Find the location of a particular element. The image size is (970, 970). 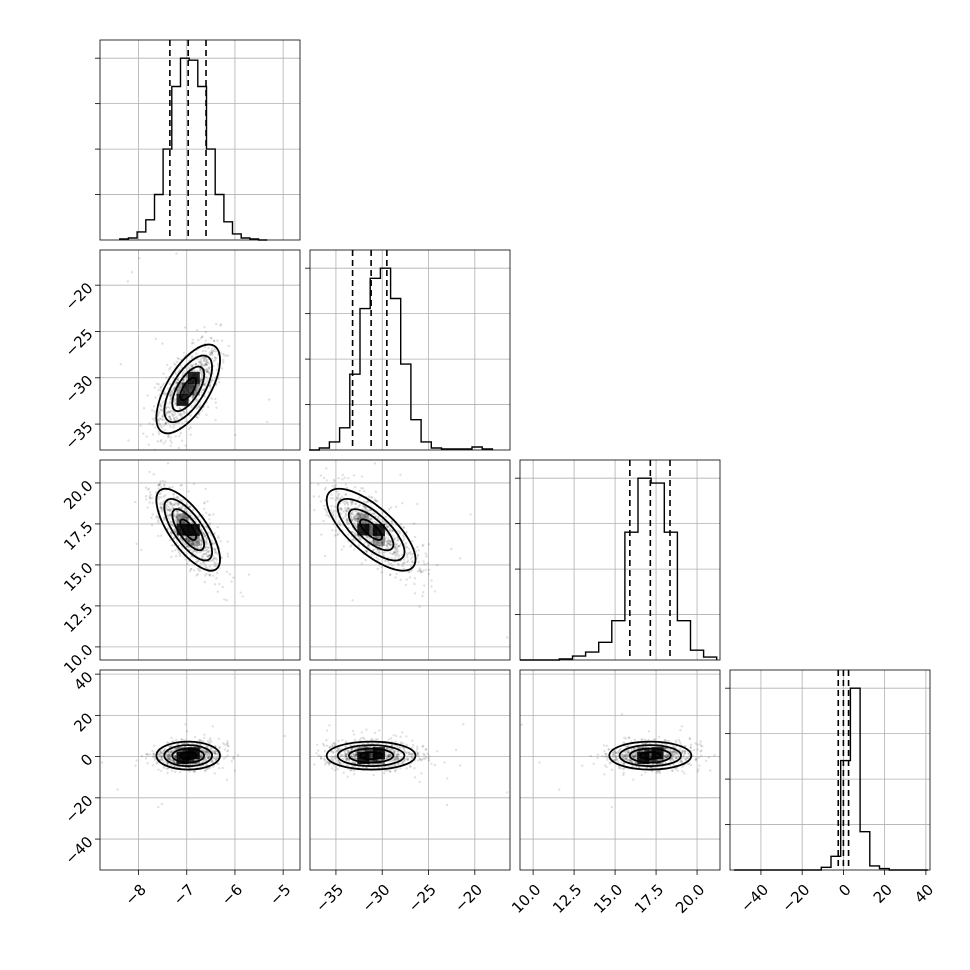

panel-content is located at coordinates (409, 765).